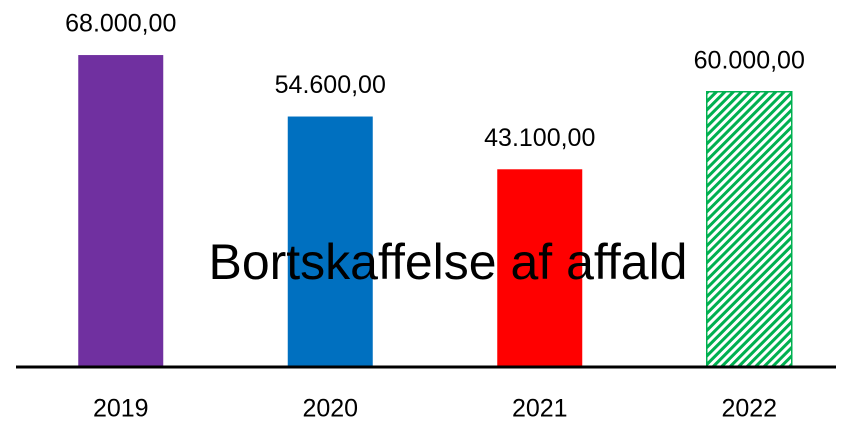 The width and height of the screenshot is (841, 422). What do you see at coordinates (539, 138) in the screenshot?
I see `value-label: 43.100,00` at bounding box center [539, 138].